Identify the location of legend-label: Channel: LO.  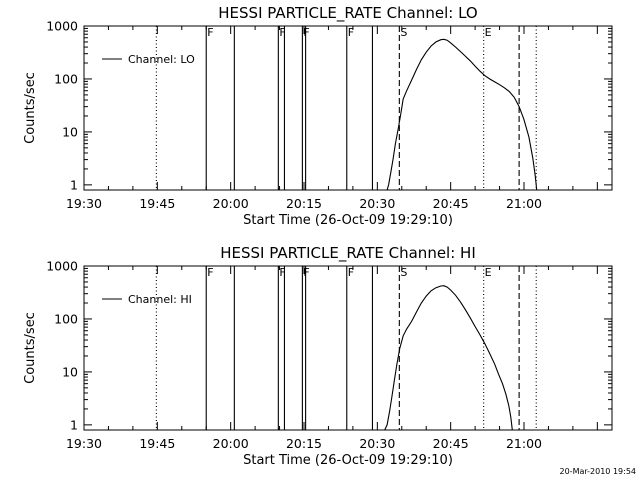
(161, 59).